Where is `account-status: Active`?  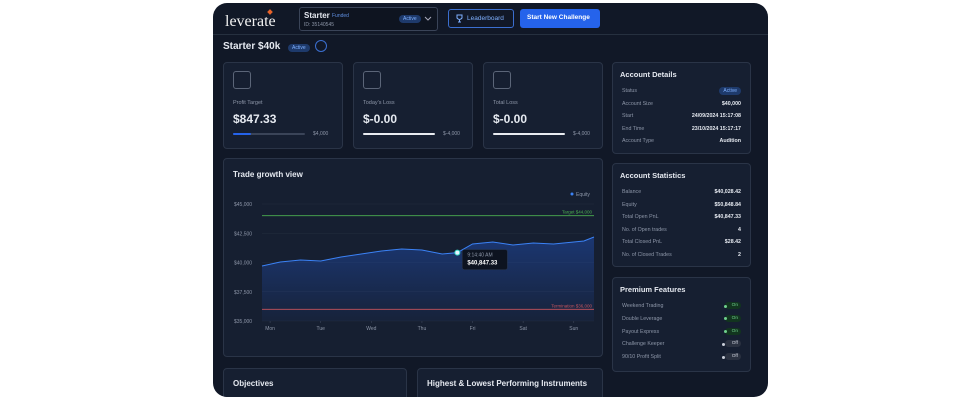
account-status: Active is located at coordinates (410, 19).